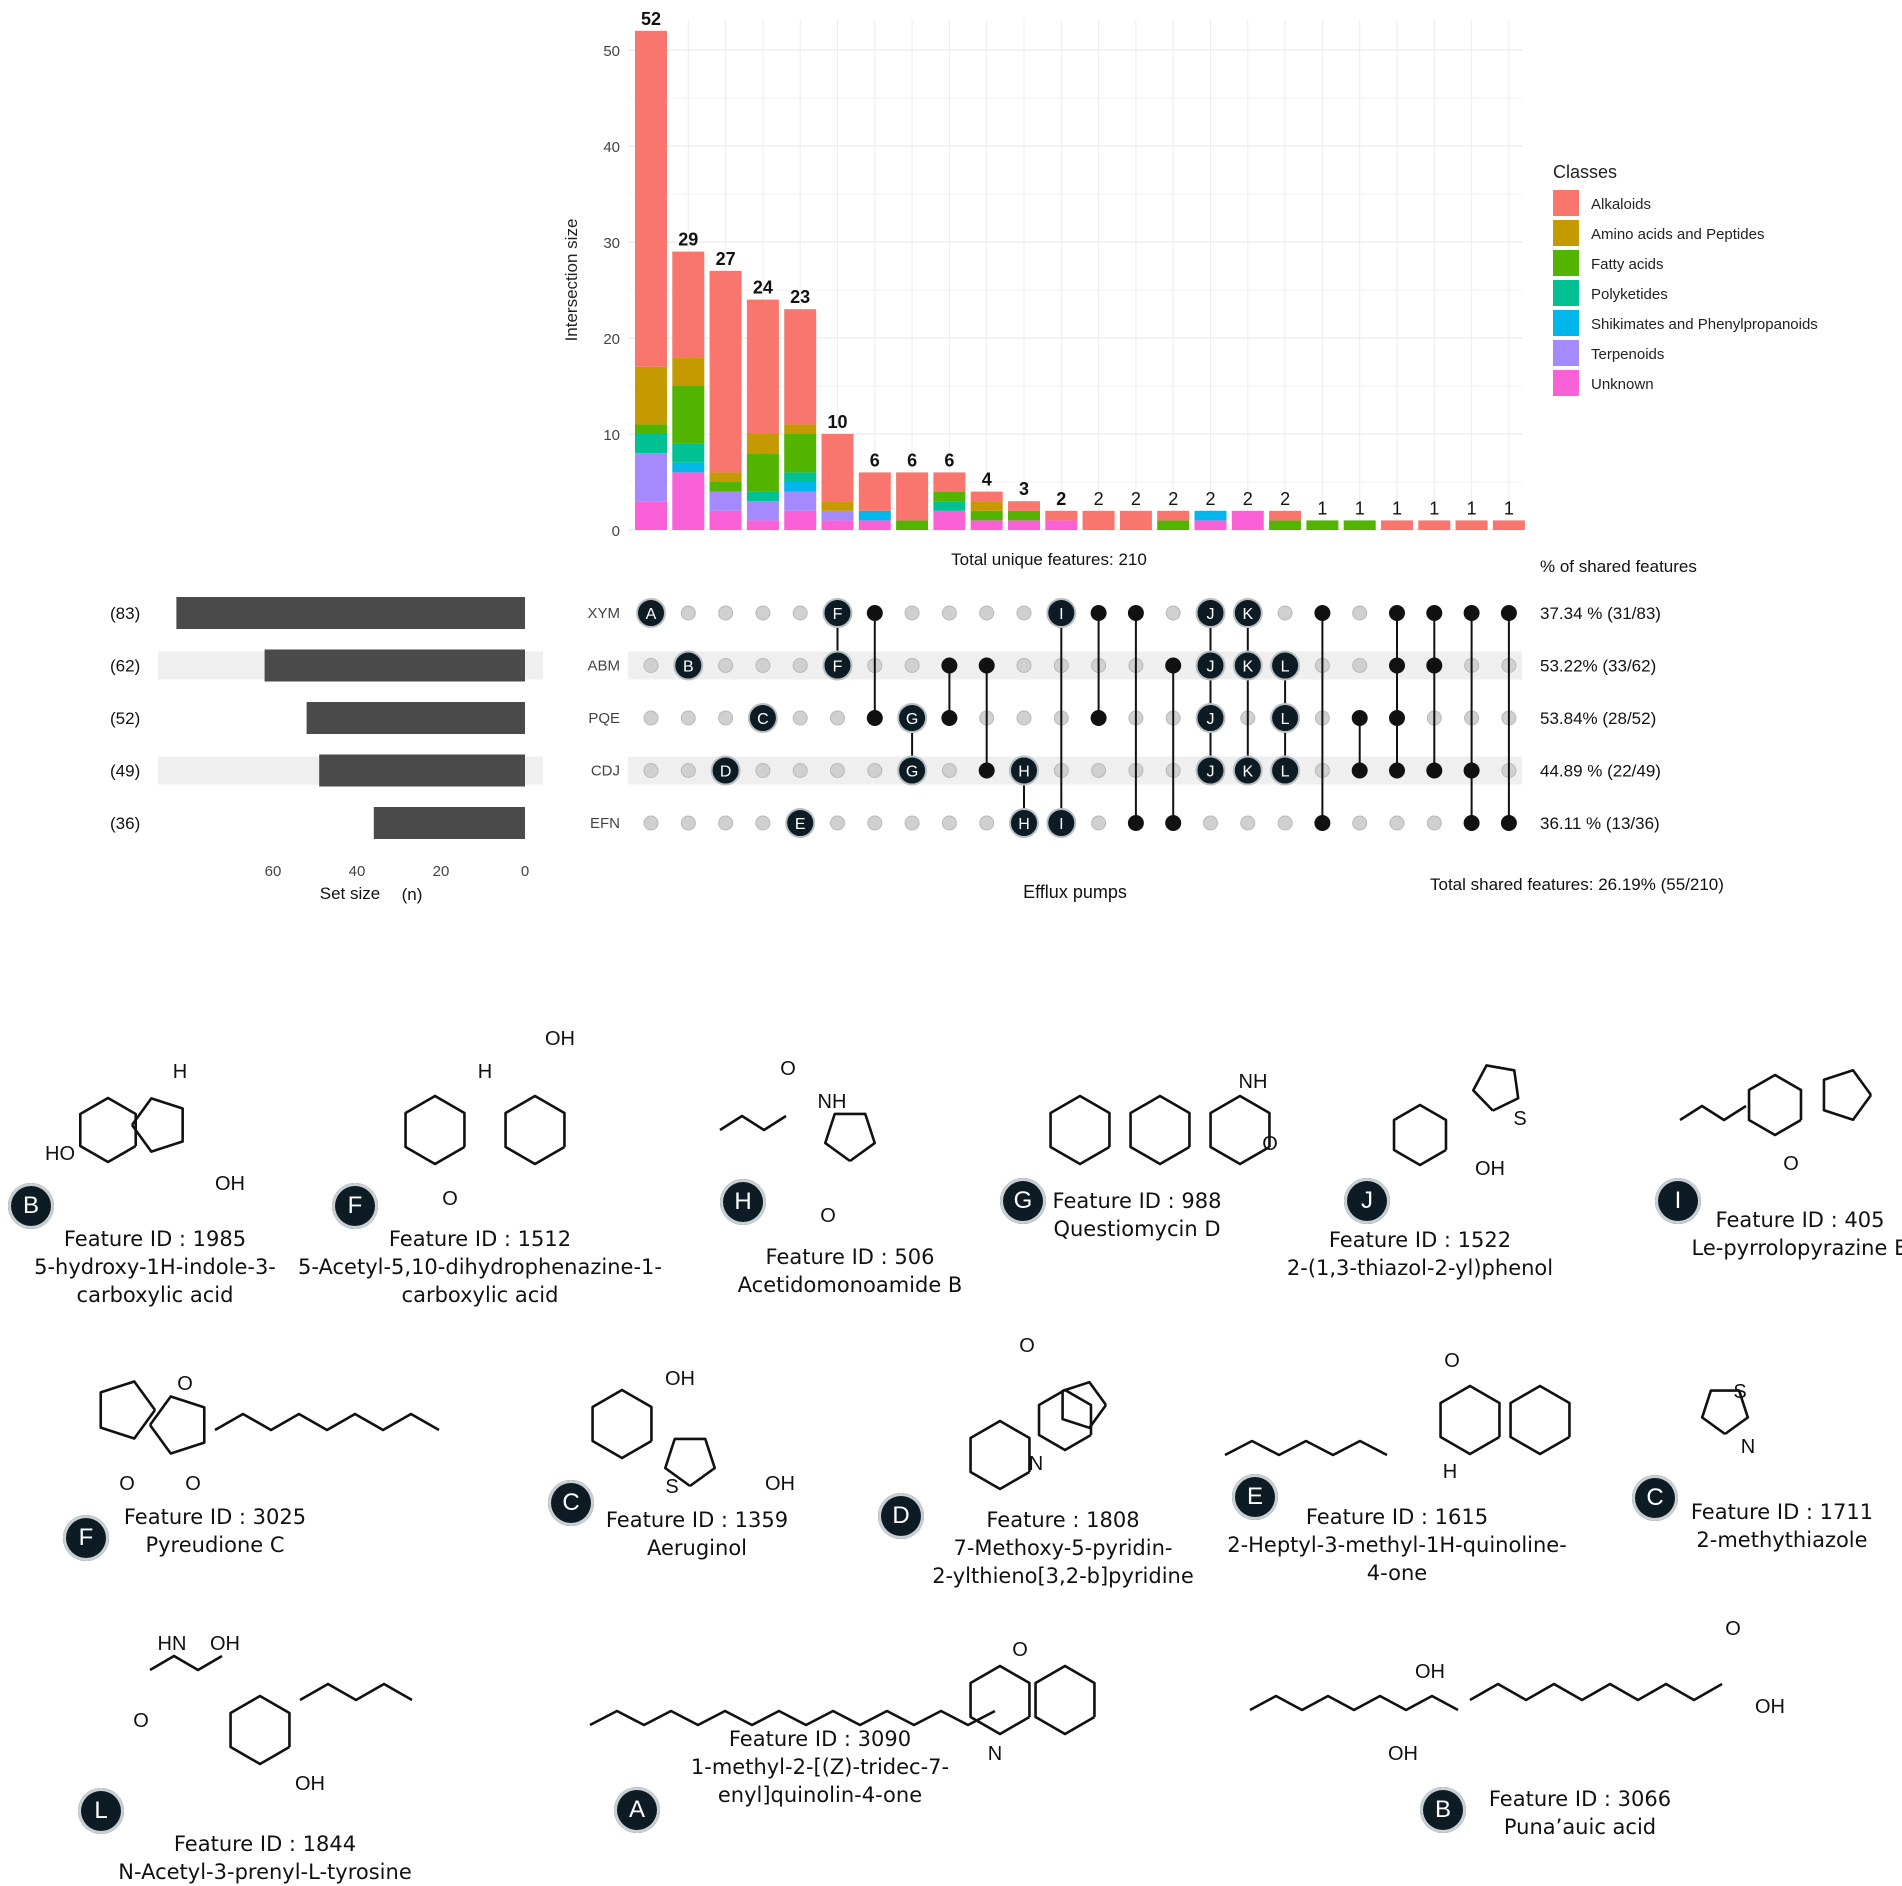  I want to click on y-tick-label: 0, so click(616, 531).